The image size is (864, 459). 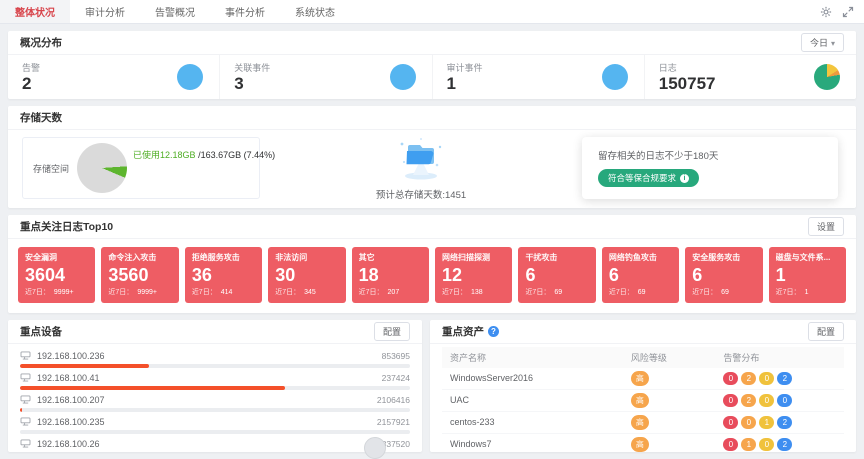 I want to click on asset-row: UAC 高 0 2 0 0, so click(x=643, y=400).